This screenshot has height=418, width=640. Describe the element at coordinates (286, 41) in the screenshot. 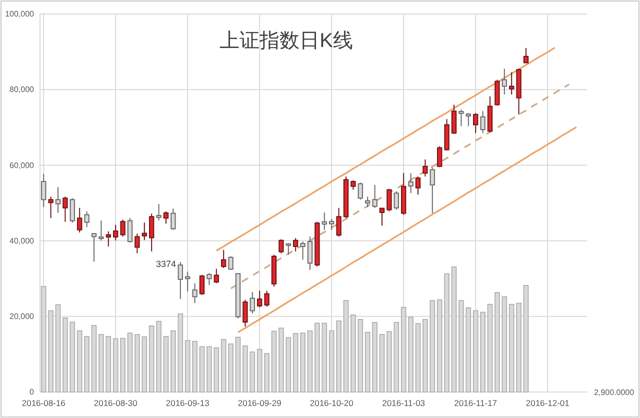

I see `text: 上证指数日K线` at that location.